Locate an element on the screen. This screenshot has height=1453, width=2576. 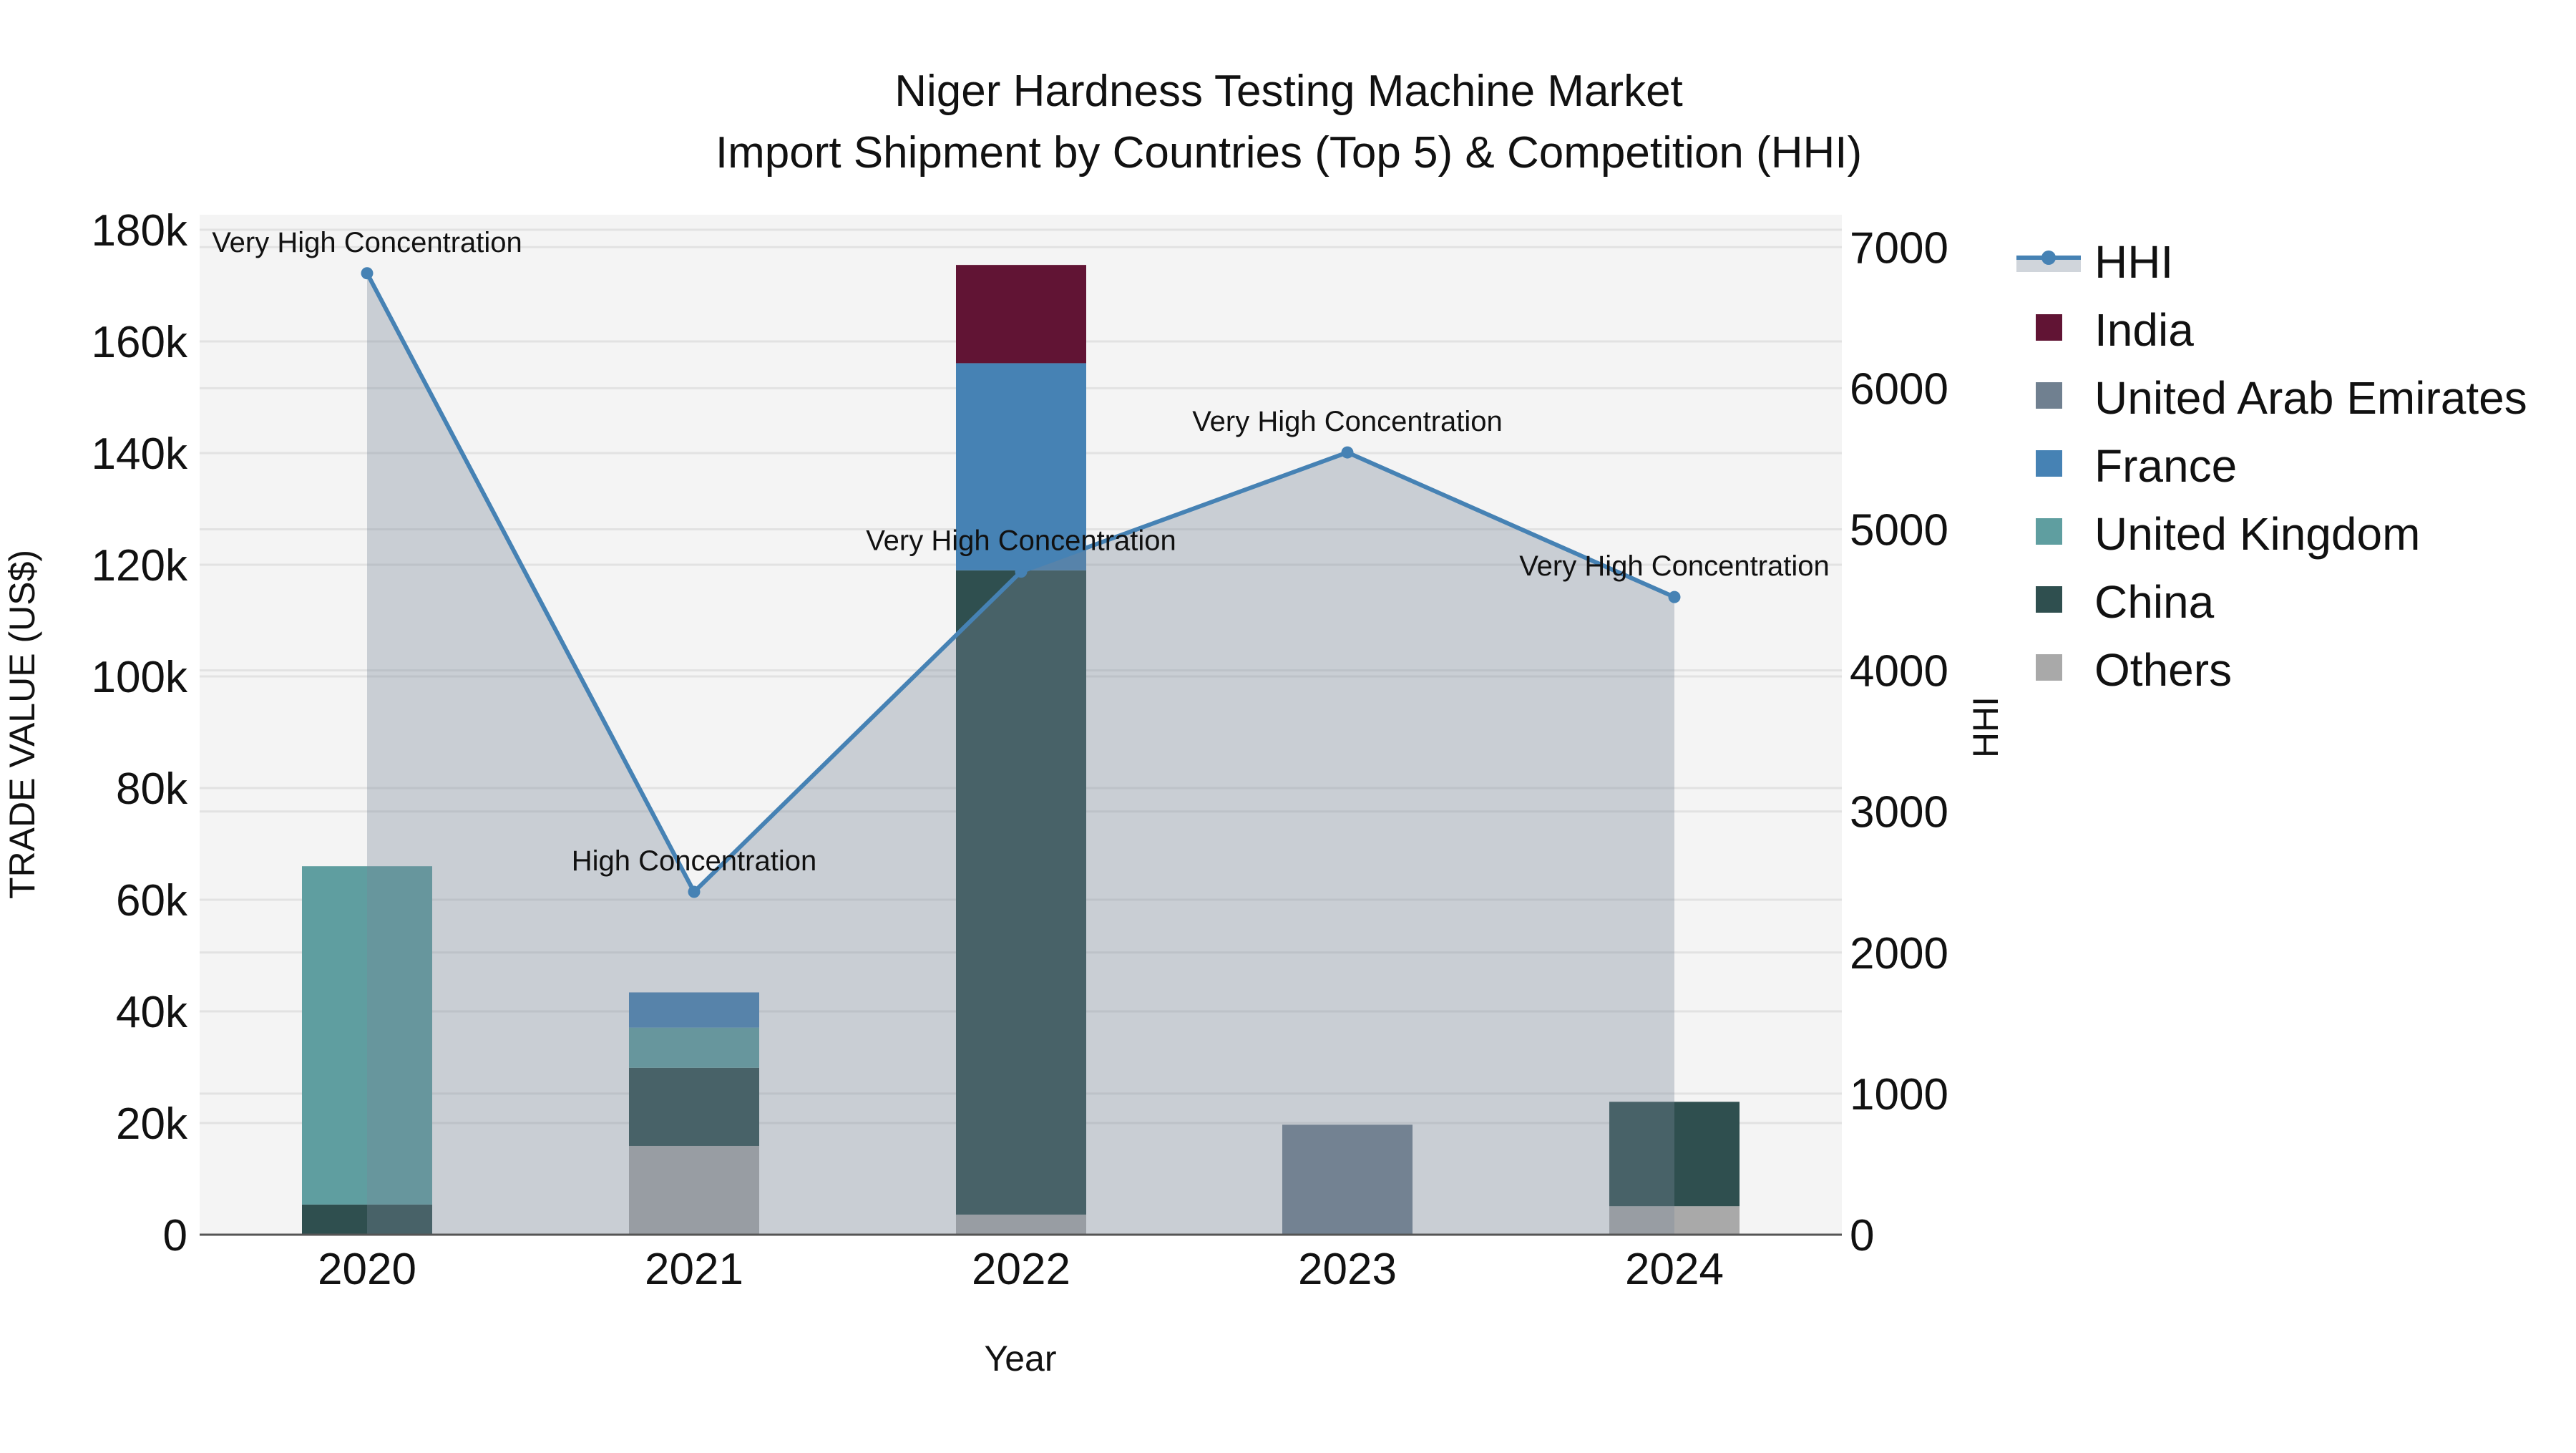
bar-segment-china-2024 is located at coordinates (1674, 1154).